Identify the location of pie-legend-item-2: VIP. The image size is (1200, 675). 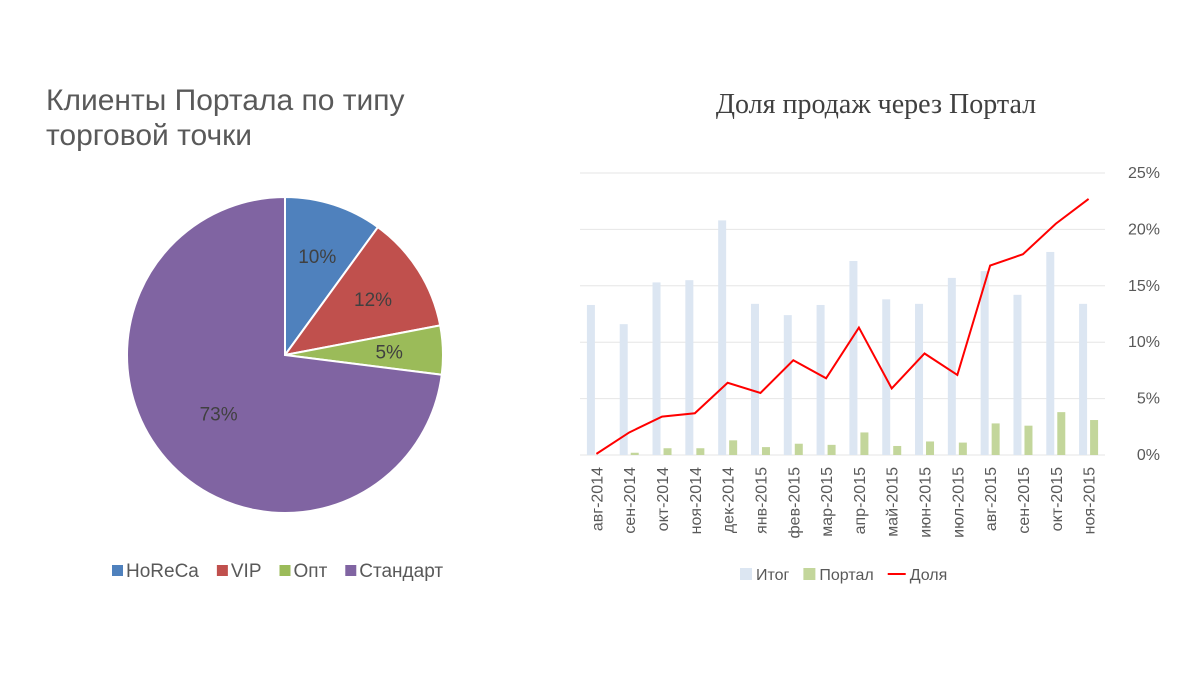
(239, 571).